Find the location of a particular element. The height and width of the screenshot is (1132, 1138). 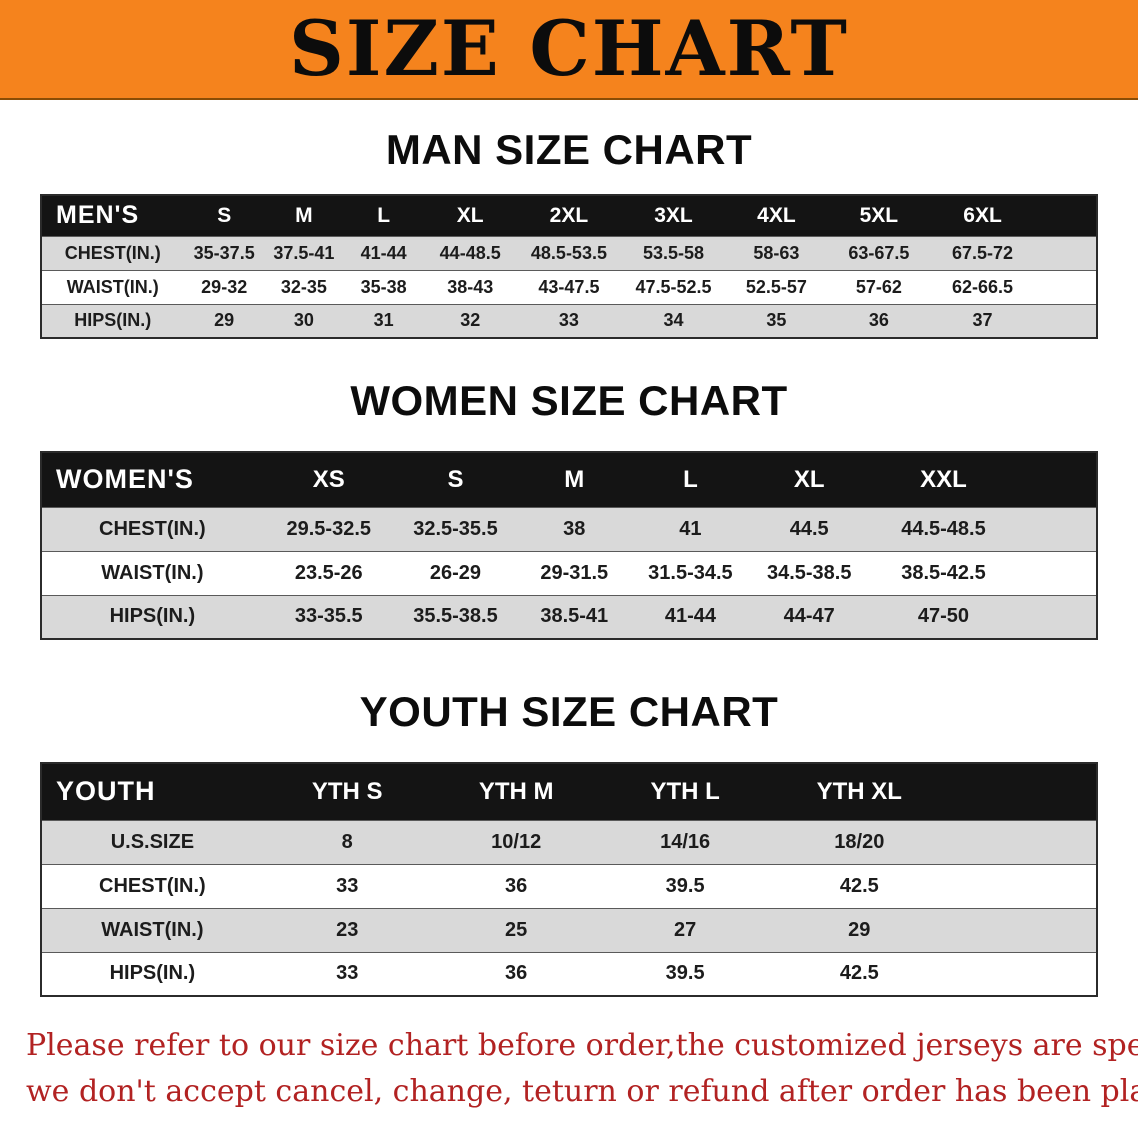

value-cell: 62-66.5 is located at coordinates (1013, 286).